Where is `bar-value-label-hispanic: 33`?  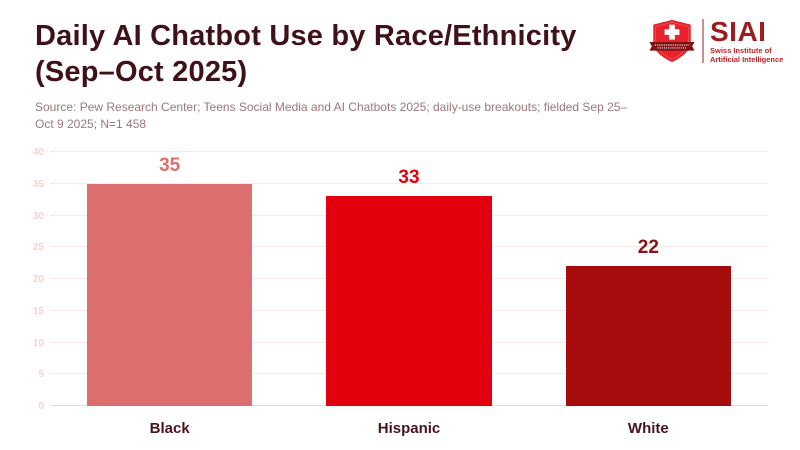 bar-value-label-hispanic: 33 is located at coordinates (409, 178).